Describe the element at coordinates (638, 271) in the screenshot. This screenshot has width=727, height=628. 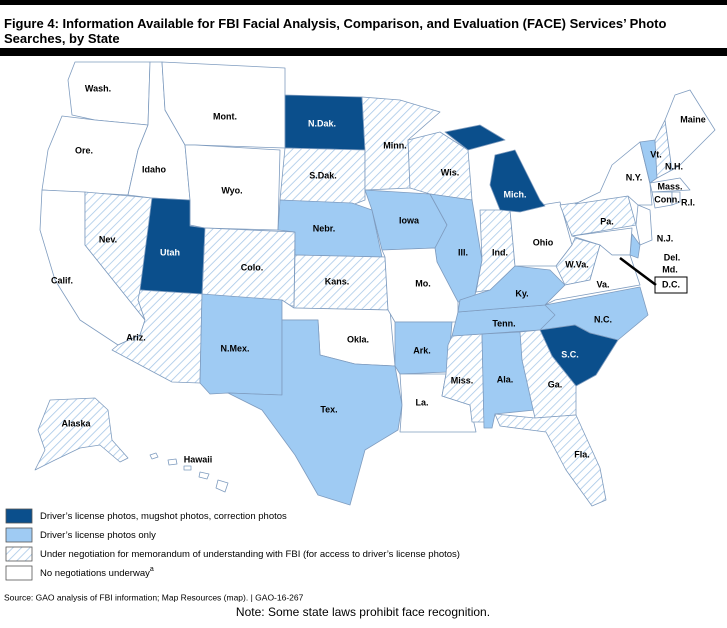
I see `dc-leader` at that location.